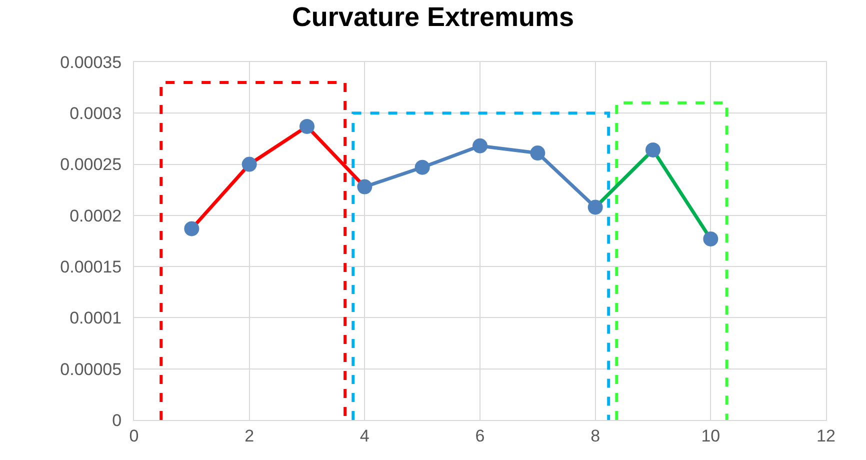 This screenshot has height=460, width=866. What do you see at coordinates (117, 420) in the screenshot?
I see `y-tick-label: 0` at bounding box center [117, 420].